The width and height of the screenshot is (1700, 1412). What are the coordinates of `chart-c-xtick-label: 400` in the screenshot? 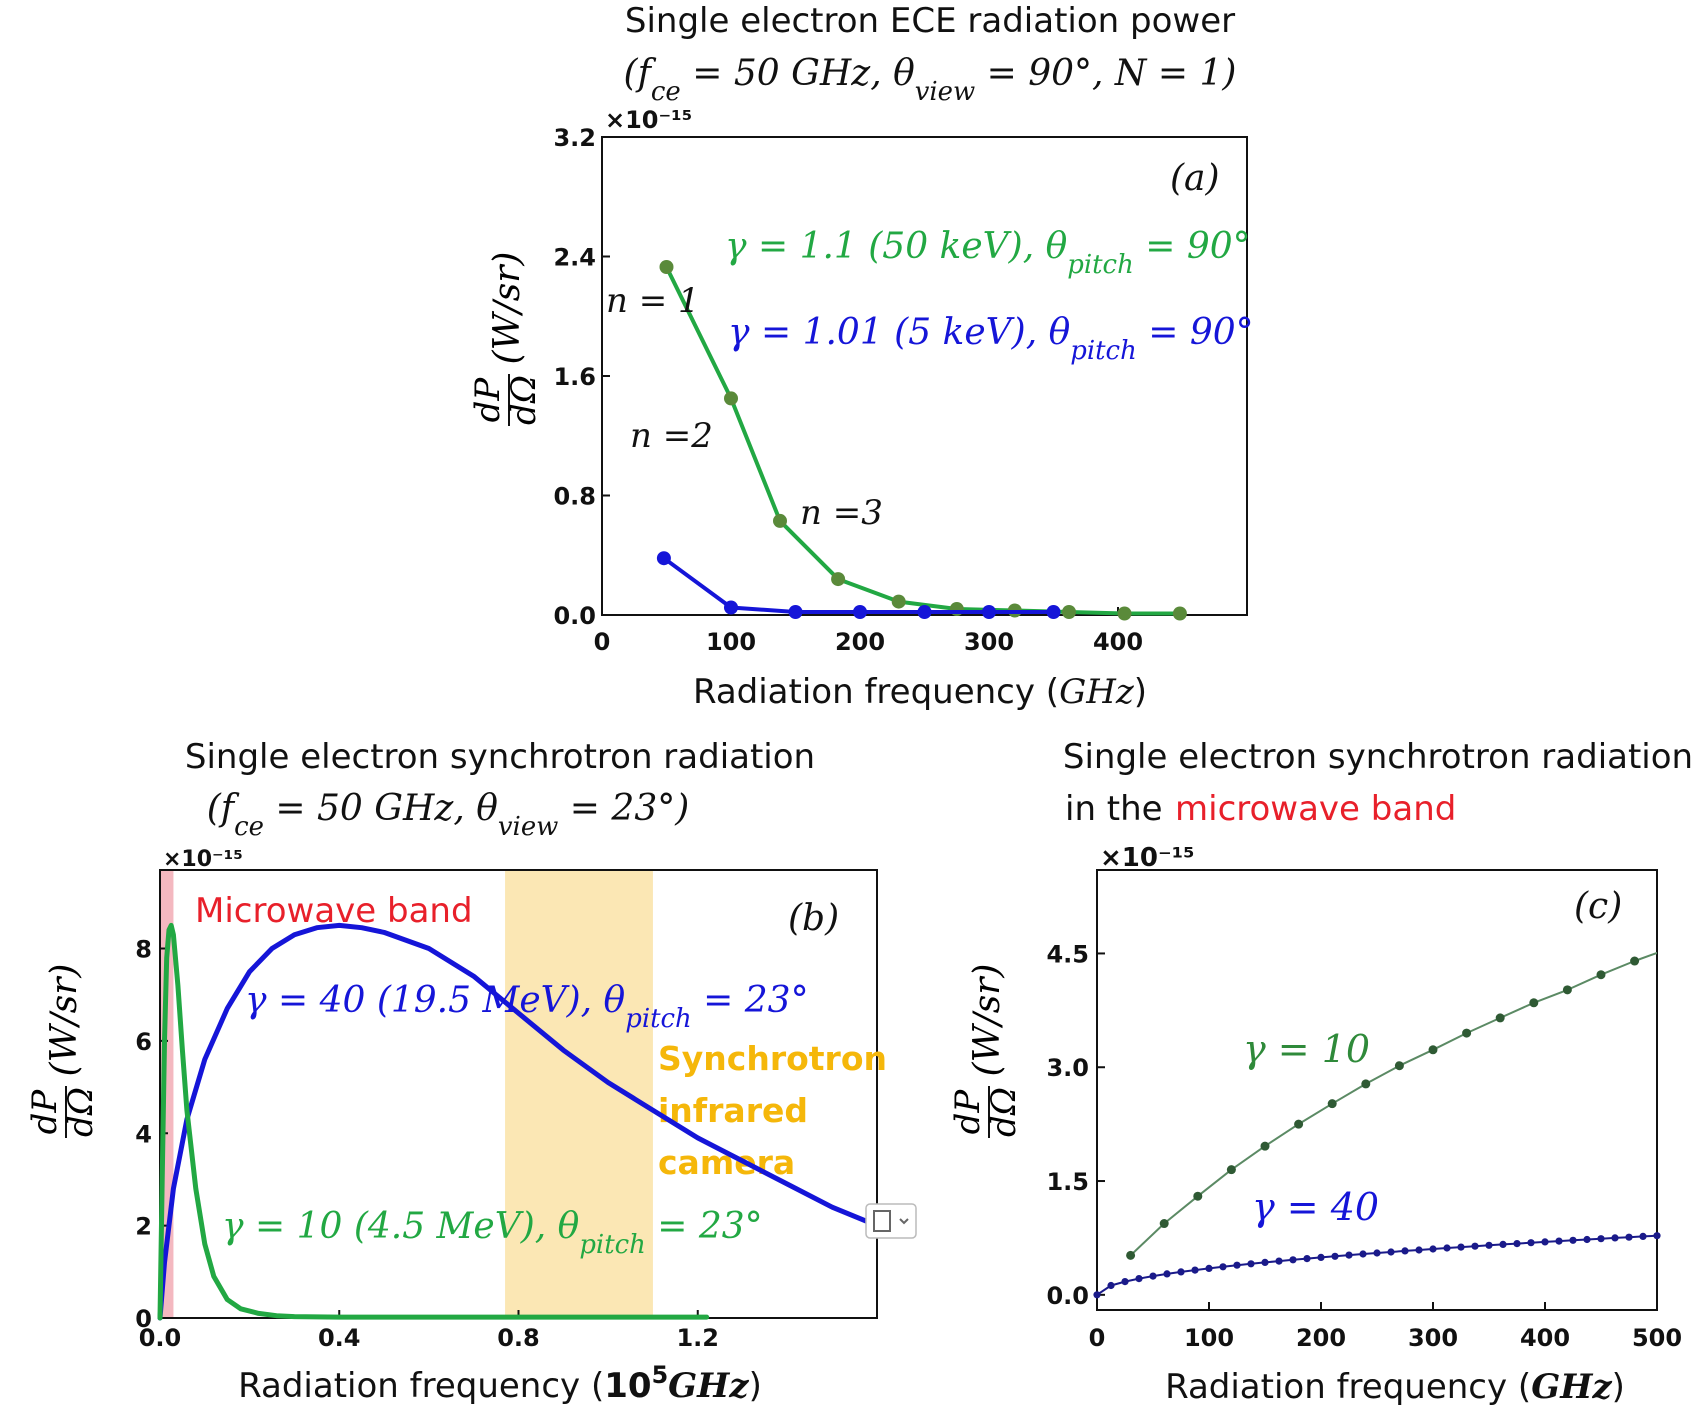 It's located at (1545, 1338).